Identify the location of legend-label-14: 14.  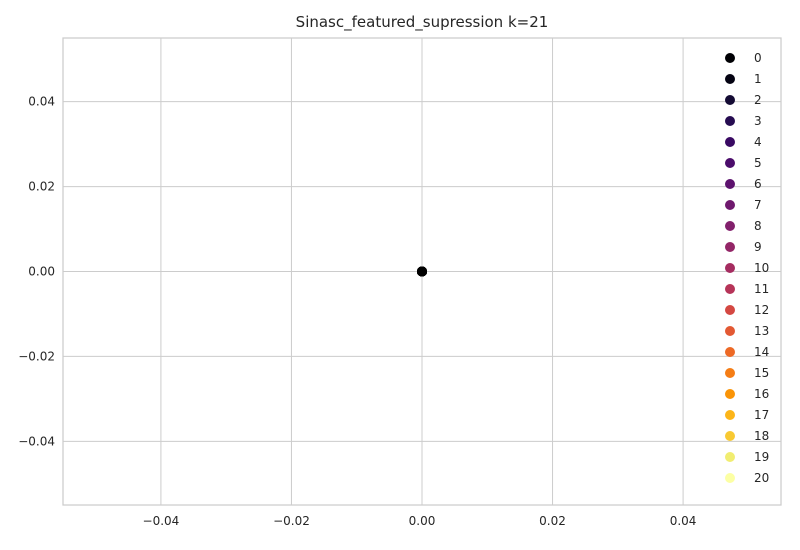
(761, 352).